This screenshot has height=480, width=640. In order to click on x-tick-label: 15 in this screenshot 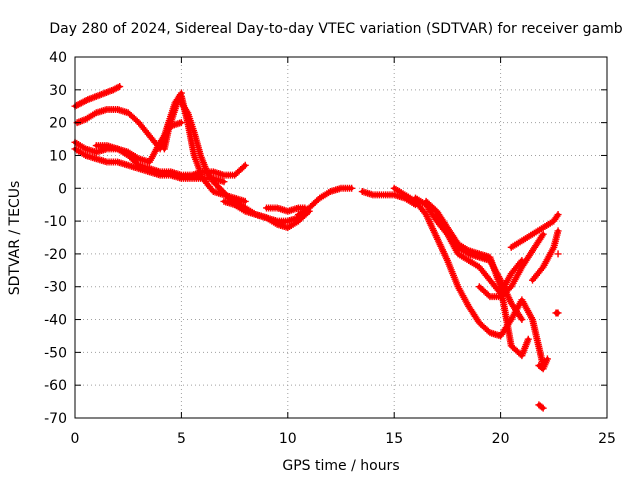, I will do `click(394, 439)`.